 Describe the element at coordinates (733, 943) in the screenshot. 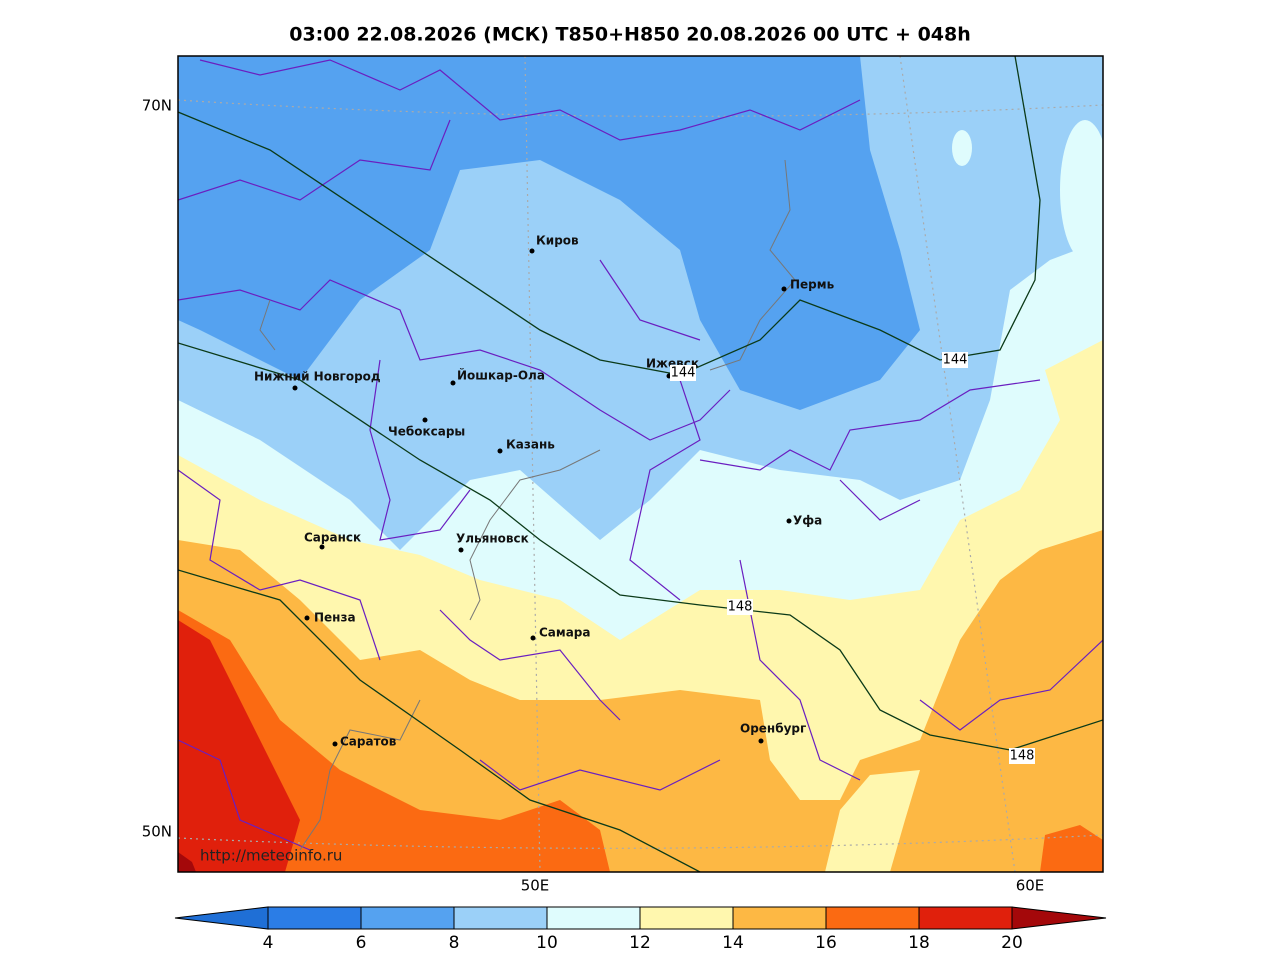

I see `colorbar-tick-label: 14` at that location.